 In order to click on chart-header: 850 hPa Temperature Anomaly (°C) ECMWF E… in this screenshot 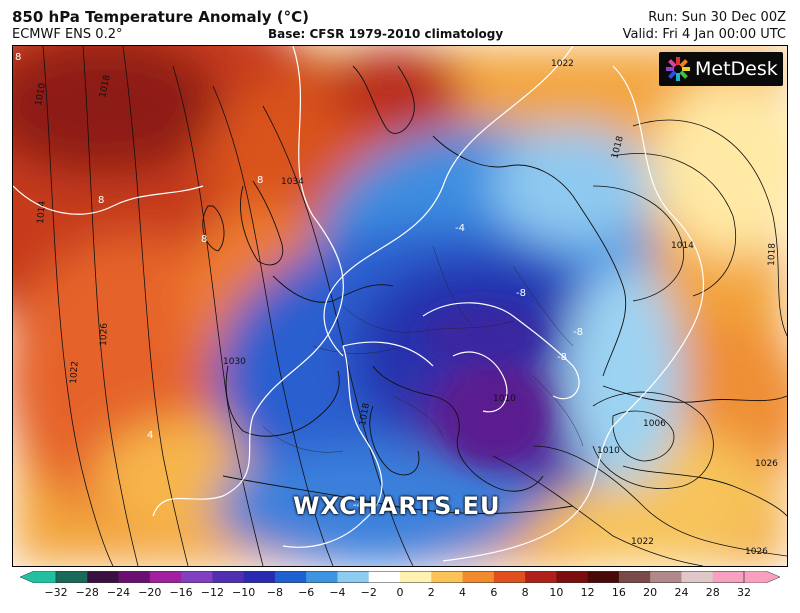, I will do `click(400, 22)`.